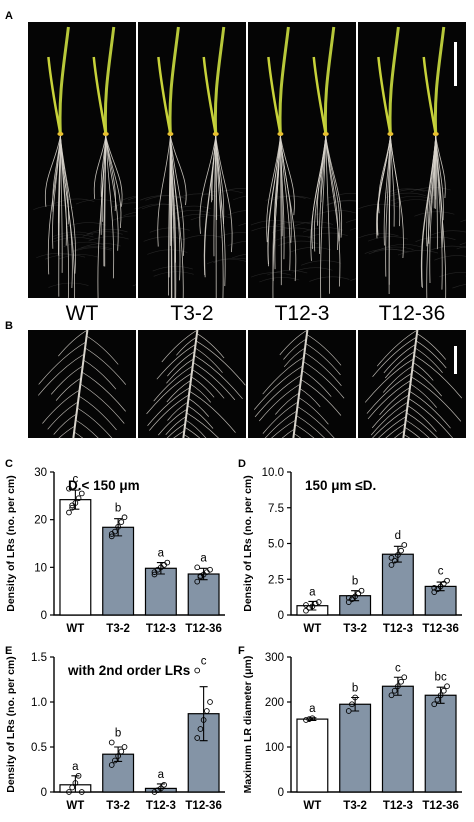 The height and width of the screenshot is (822, 474). Describe the element at coordinates (276, 580) in the screenshot. I see `y-tick-label: 2.5` at that location.